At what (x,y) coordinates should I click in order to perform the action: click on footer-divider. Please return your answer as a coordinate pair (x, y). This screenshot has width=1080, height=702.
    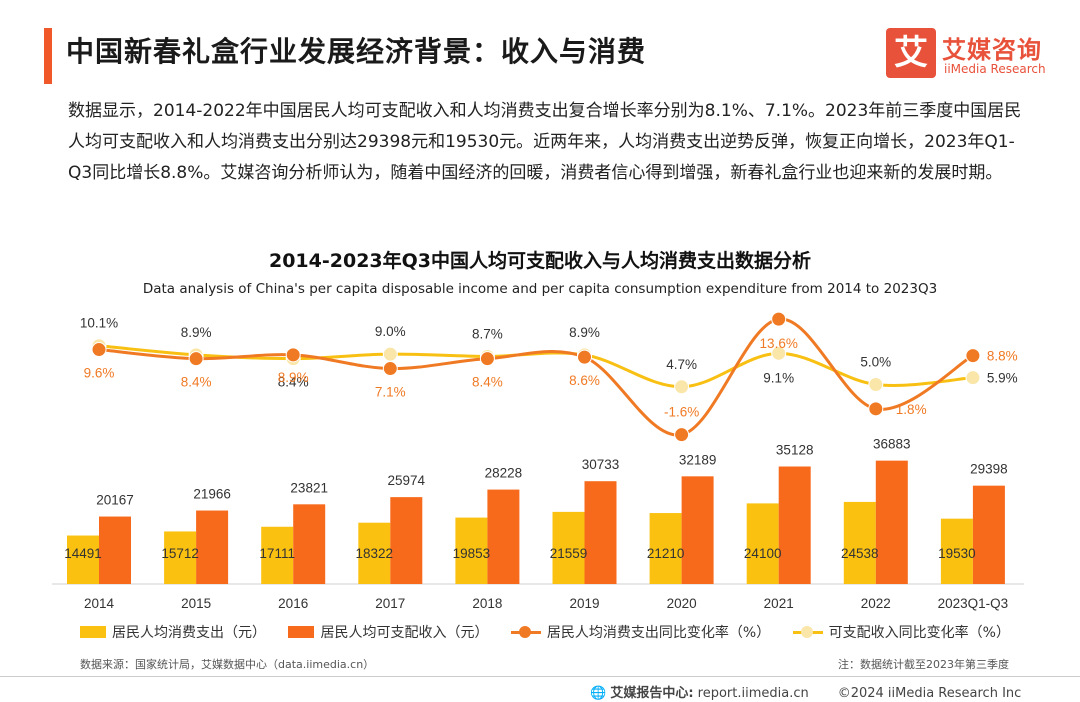
    Looking at the image, I should click on (540, 676).